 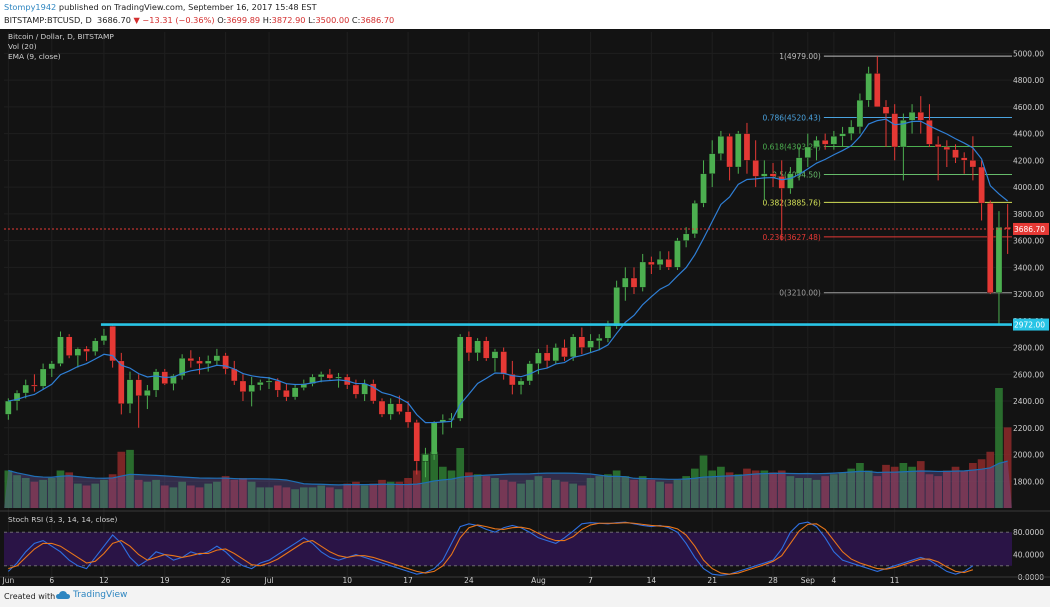 What do you see at coordinates (792, 147) in the screenshot?
I see `fib-level-label: 0.618(4303.24)` at bounding box center [792, 147].